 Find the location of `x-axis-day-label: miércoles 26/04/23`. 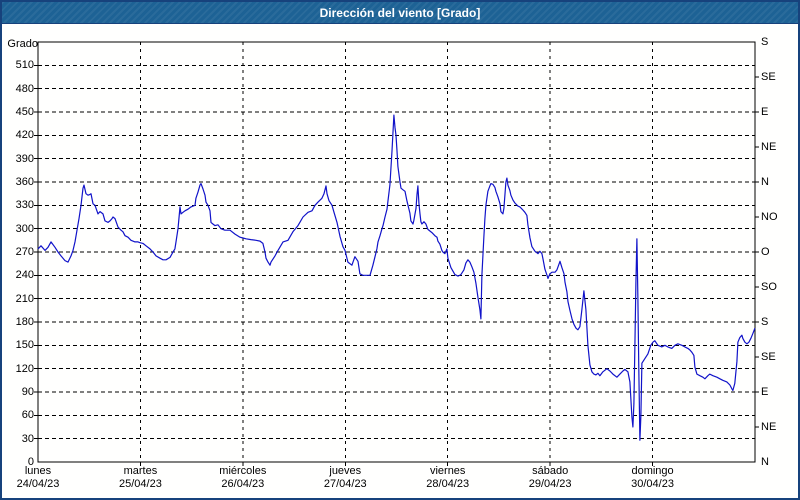

x-axis-day-label: miércoles 26/04/23 is located at coordinates (243, 478).